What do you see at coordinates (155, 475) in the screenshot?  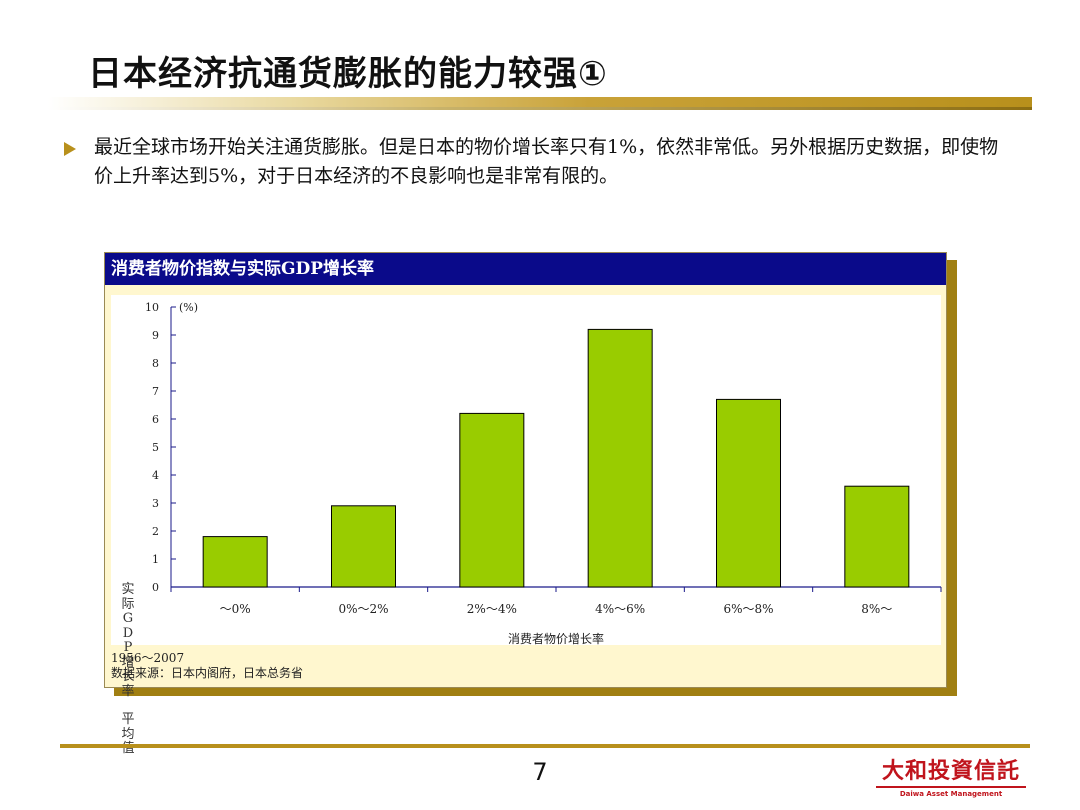 I see `y-tick-label: 4` at bounding box center [155, 475].